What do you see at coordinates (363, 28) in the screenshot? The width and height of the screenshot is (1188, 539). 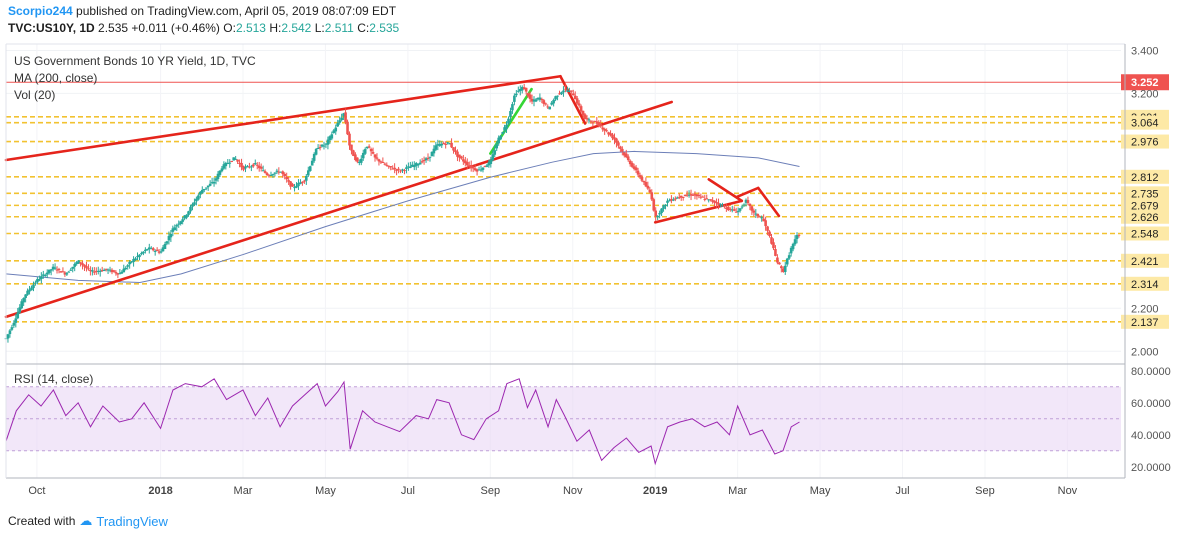 I see `close-label: C:` at bounding box center [363, 28].